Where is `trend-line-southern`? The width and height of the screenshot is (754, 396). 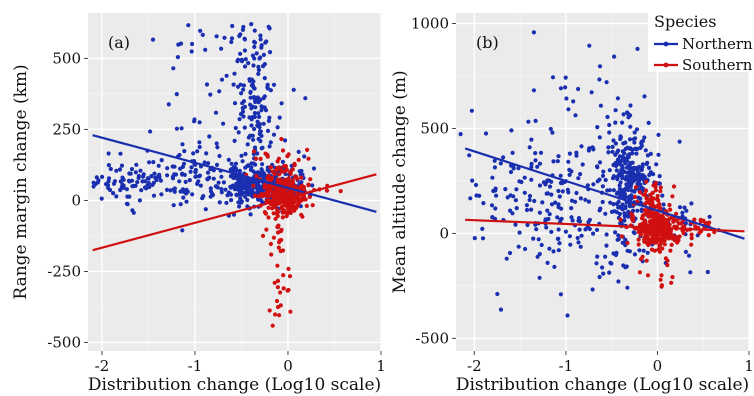
trend-line-southern is located at coordinates (234, 212).